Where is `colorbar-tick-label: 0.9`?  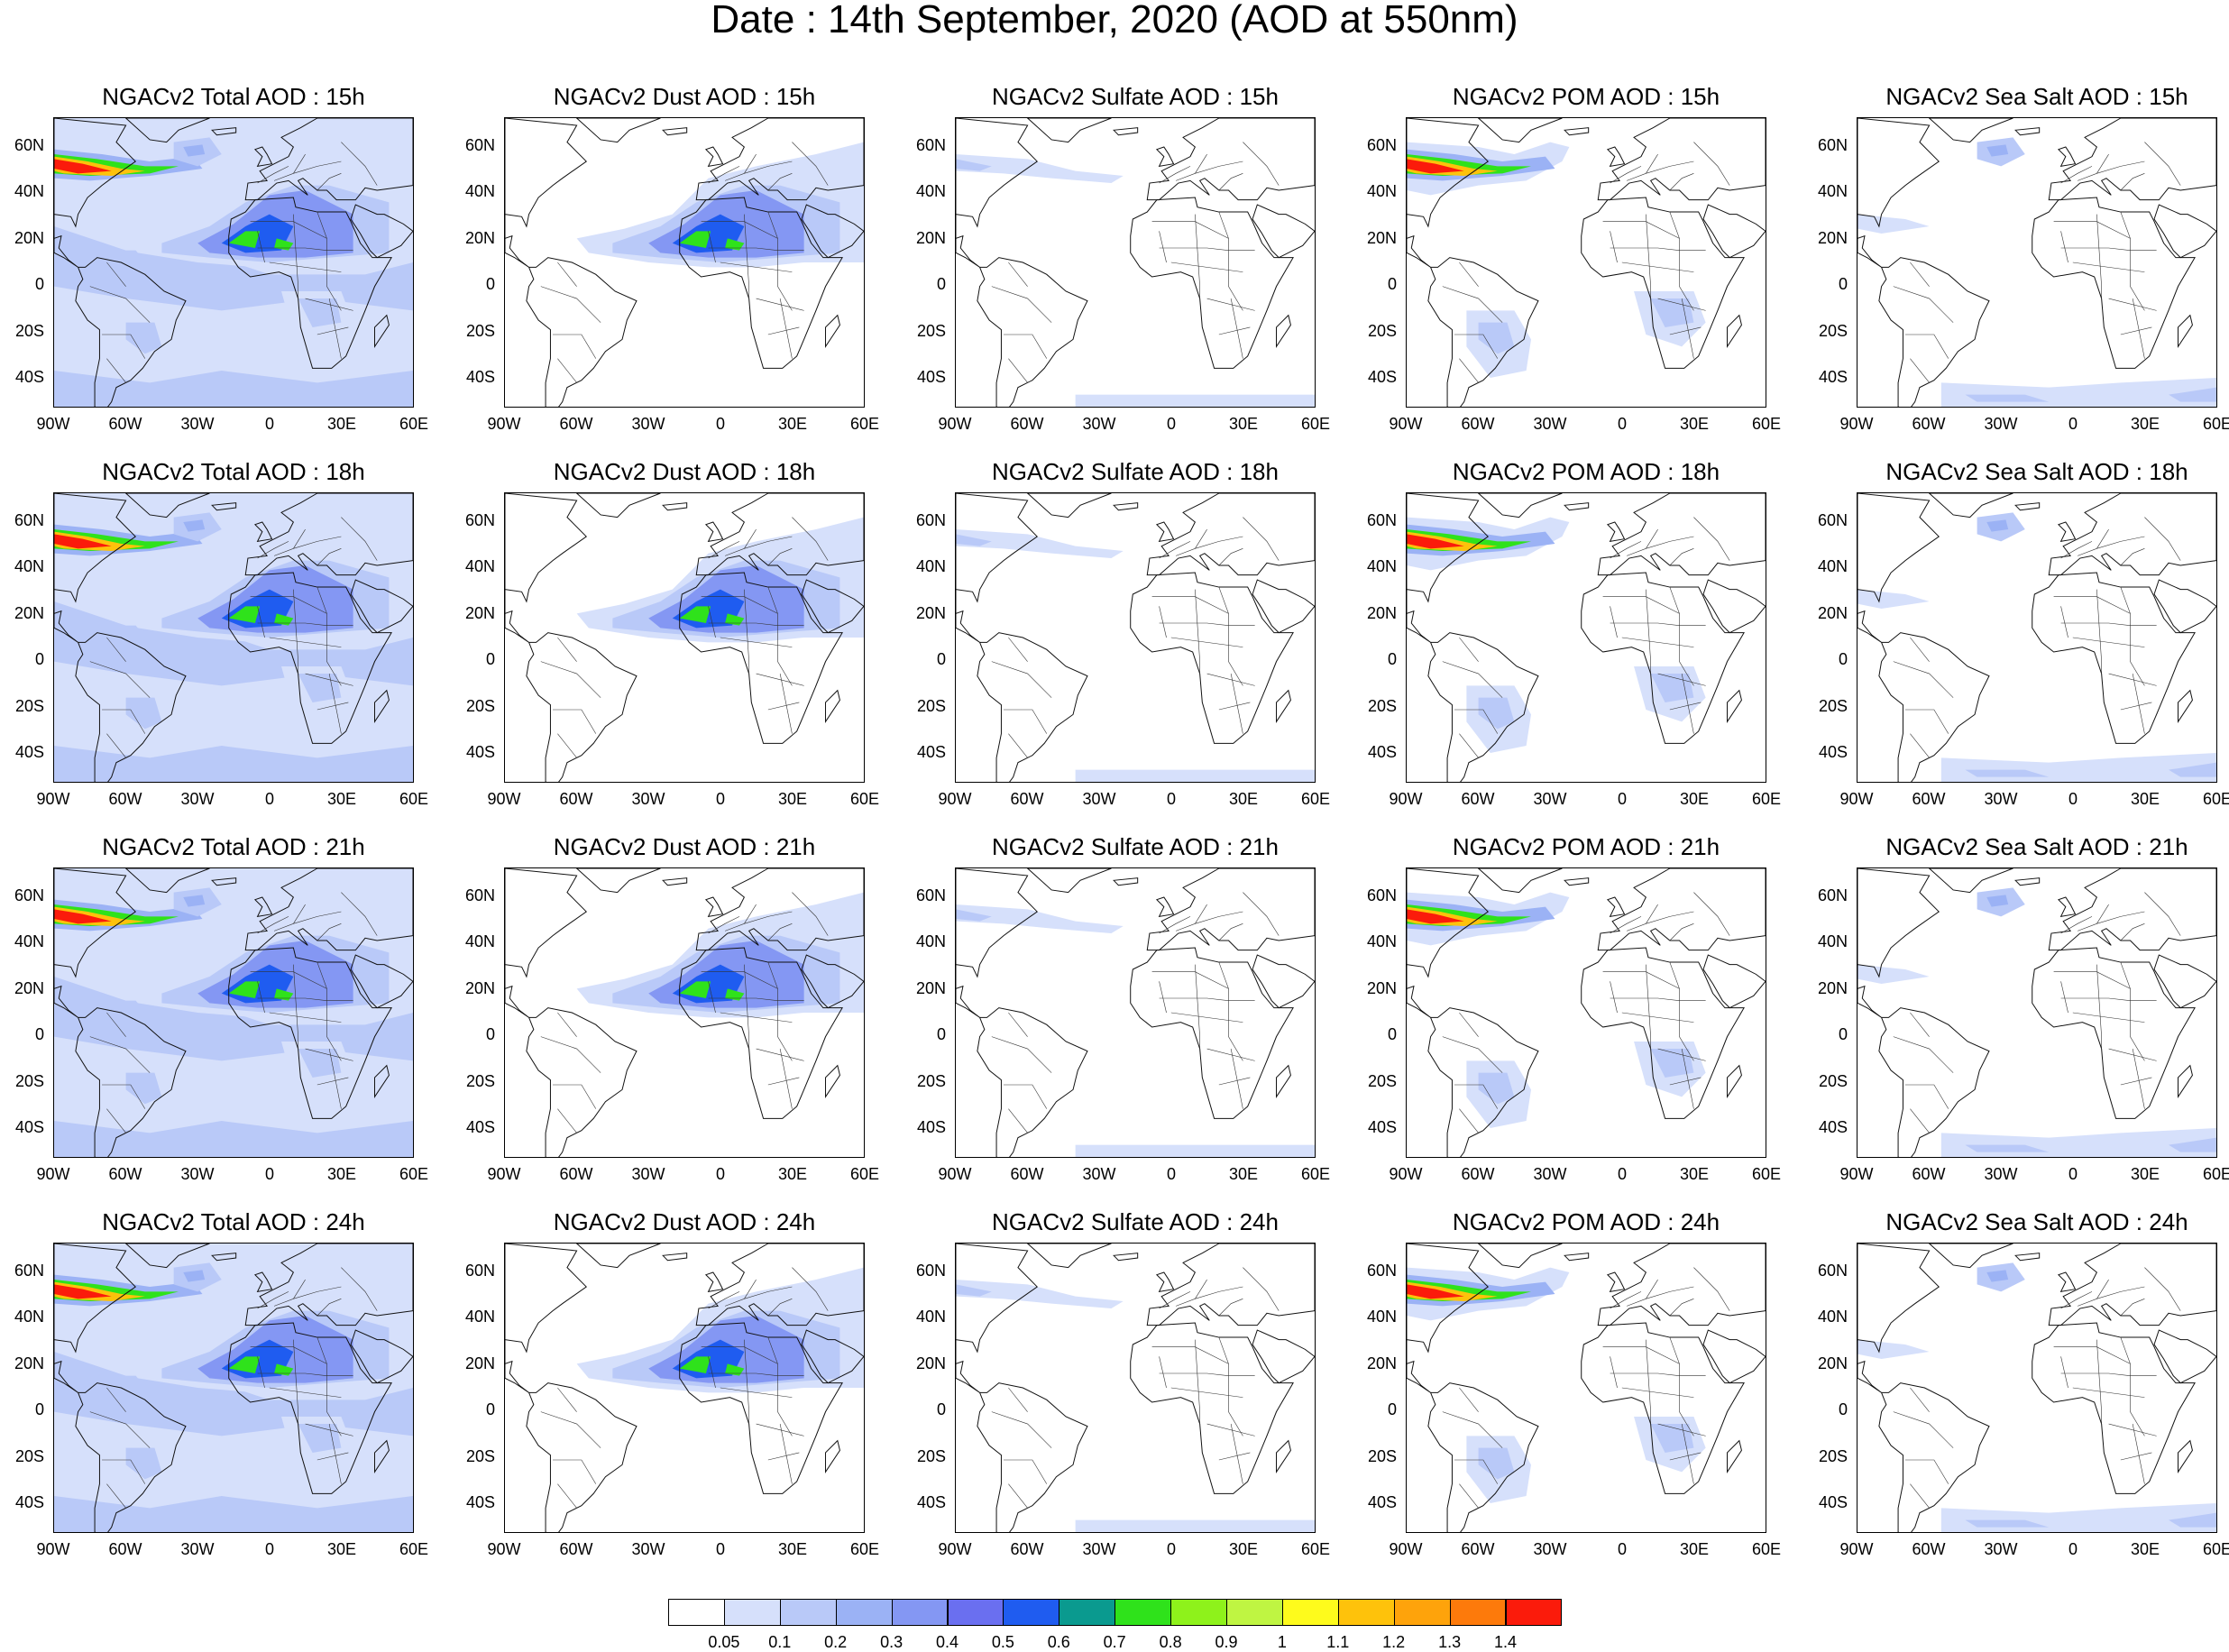 colorbar-tick-label: 0.9 is located at coordinates (1226, 1642).